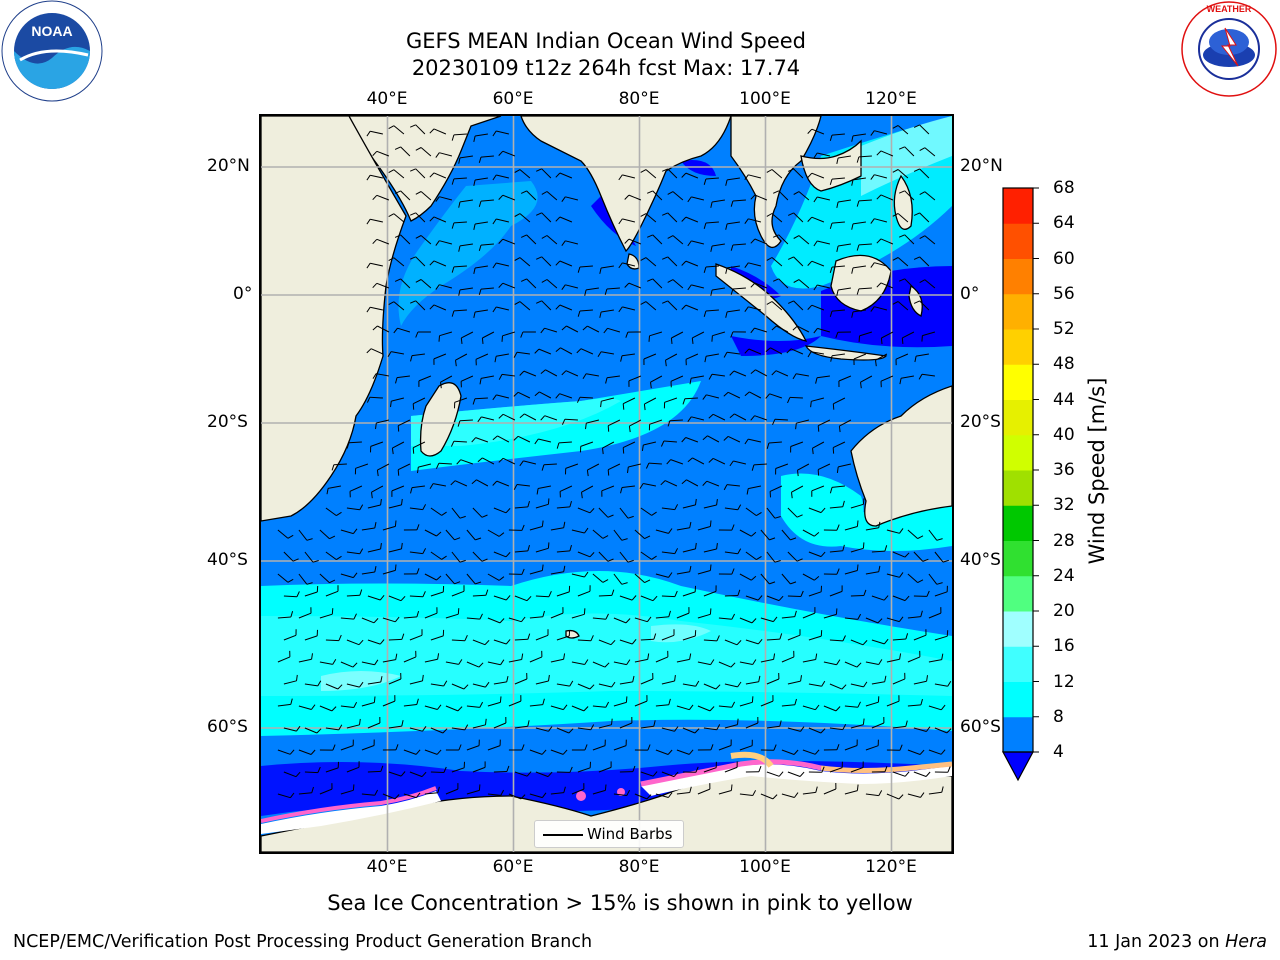 The height and width of the screenshot is (960, 1280). Describe the element at coordinates (1064, 540) in the screenshot. I see `colorbar-tick-label: 28` at that location.